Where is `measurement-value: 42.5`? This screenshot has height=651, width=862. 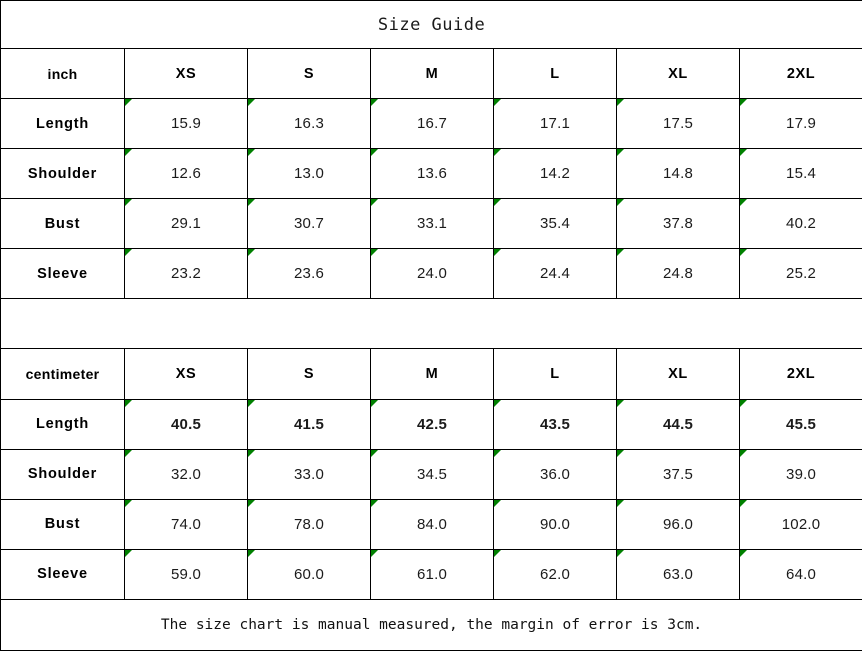
measurement-value: 42.5 is located at coordinates (432, 424).